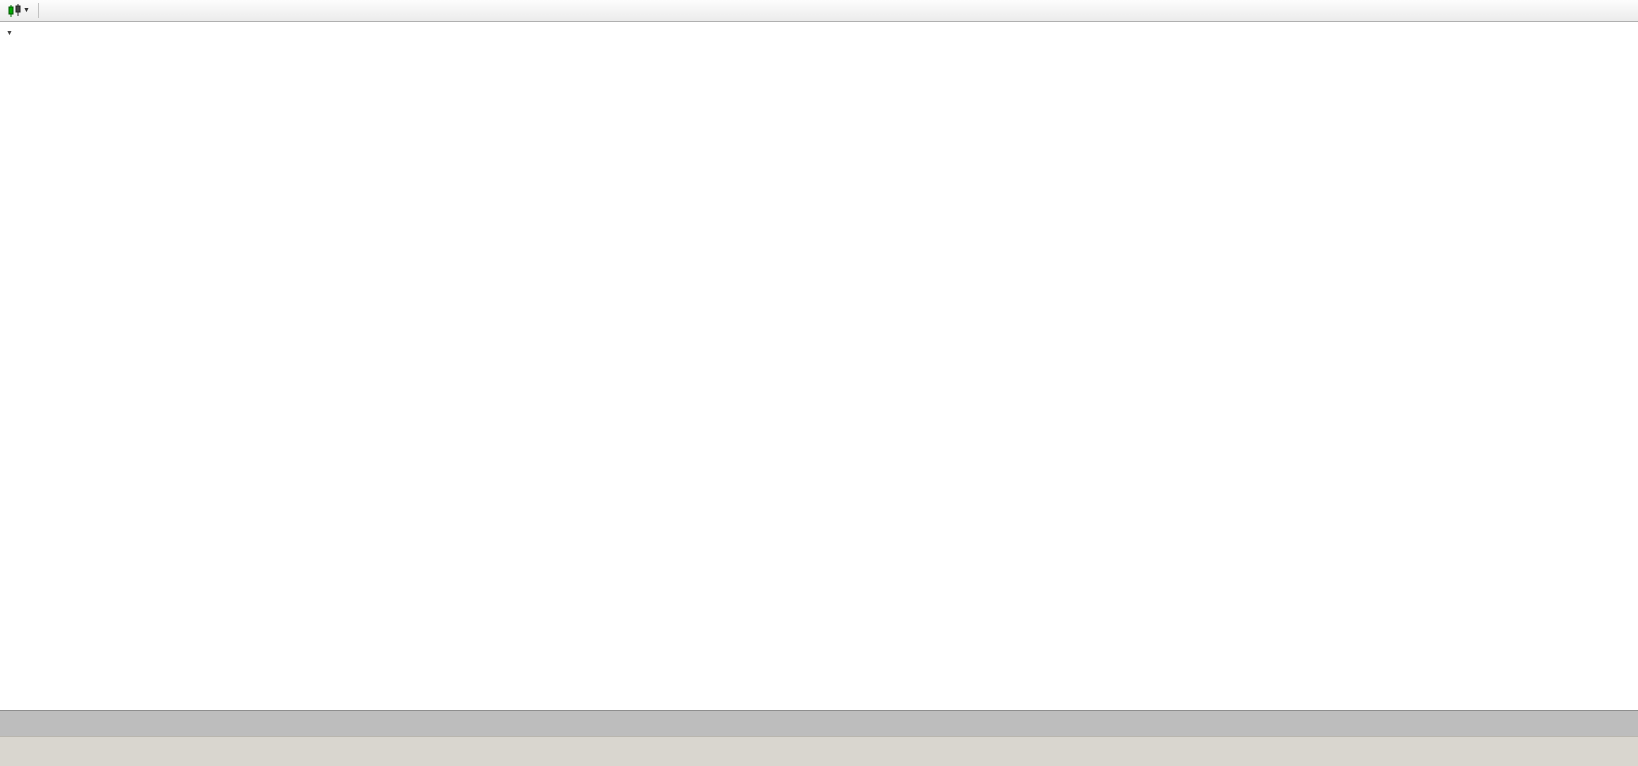 The width and height of the screenshot is (1638, 766). I want to click on timeframe-toolbar: ▼, so click(819, 11).